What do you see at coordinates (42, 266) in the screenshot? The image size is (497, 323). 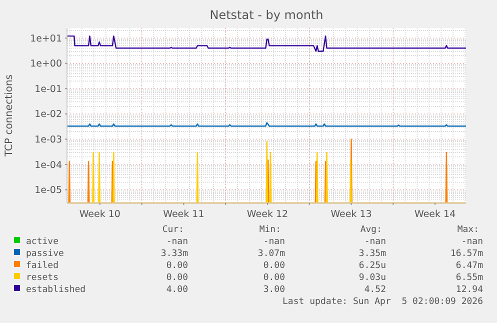 I see `legend-label: failed` at bounding box center [42, 266].